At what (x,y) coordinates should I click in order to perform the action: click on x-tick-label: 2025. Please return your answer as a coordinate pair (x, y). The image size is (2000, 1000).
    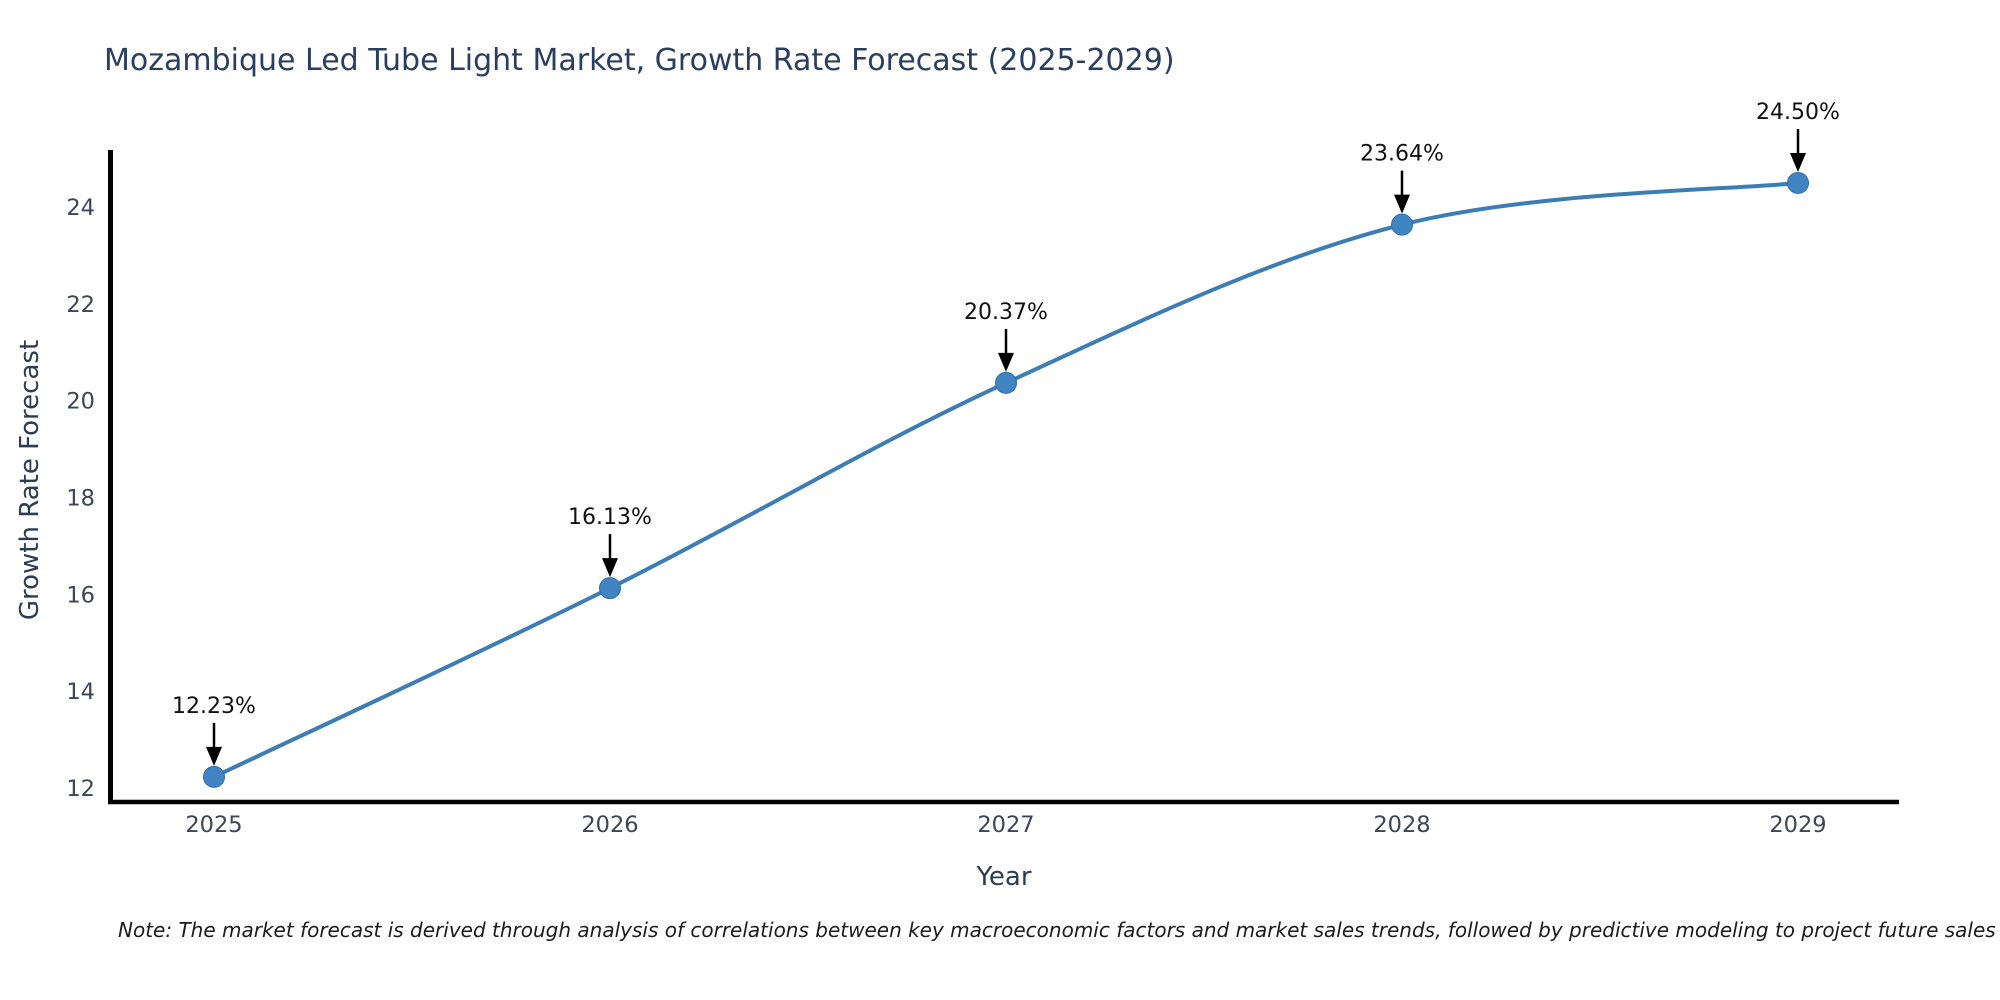
    Looking at the image, I should click on (213, 825).